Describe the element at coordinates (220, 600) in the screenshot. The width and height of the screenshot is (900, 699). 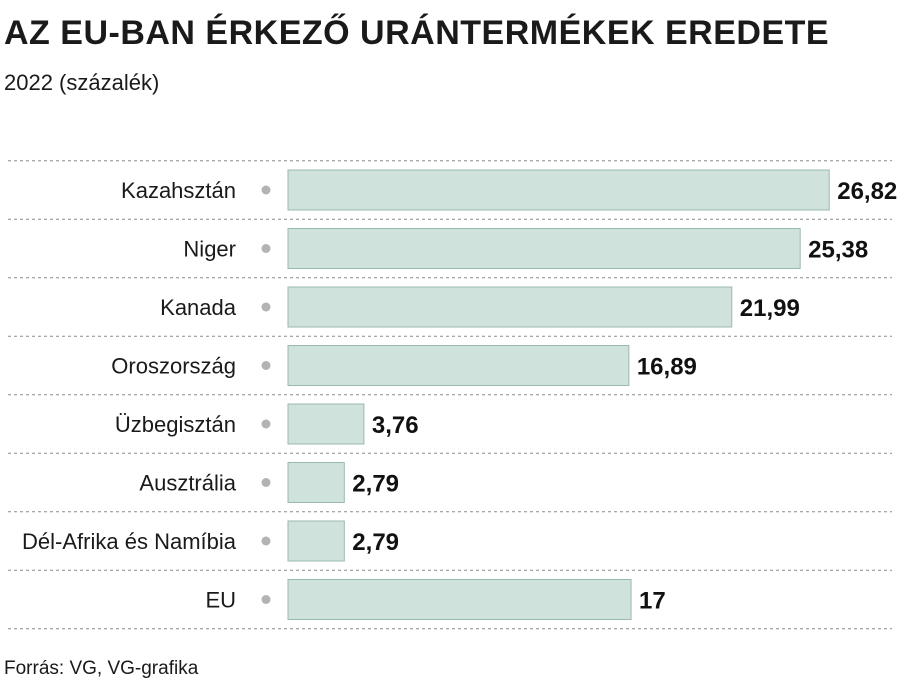
I see `category-label: EU` at that location.